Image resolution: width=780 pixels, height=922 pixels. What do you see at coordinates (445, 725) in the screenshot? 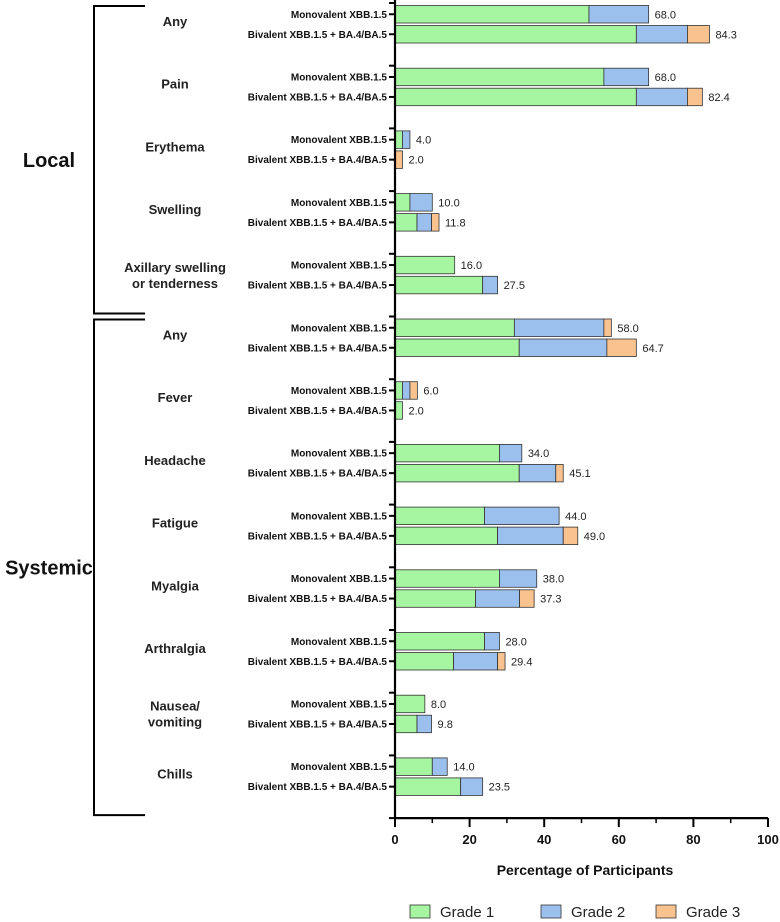
I see `data-label: 9.8` at bounding box center [445, 725].